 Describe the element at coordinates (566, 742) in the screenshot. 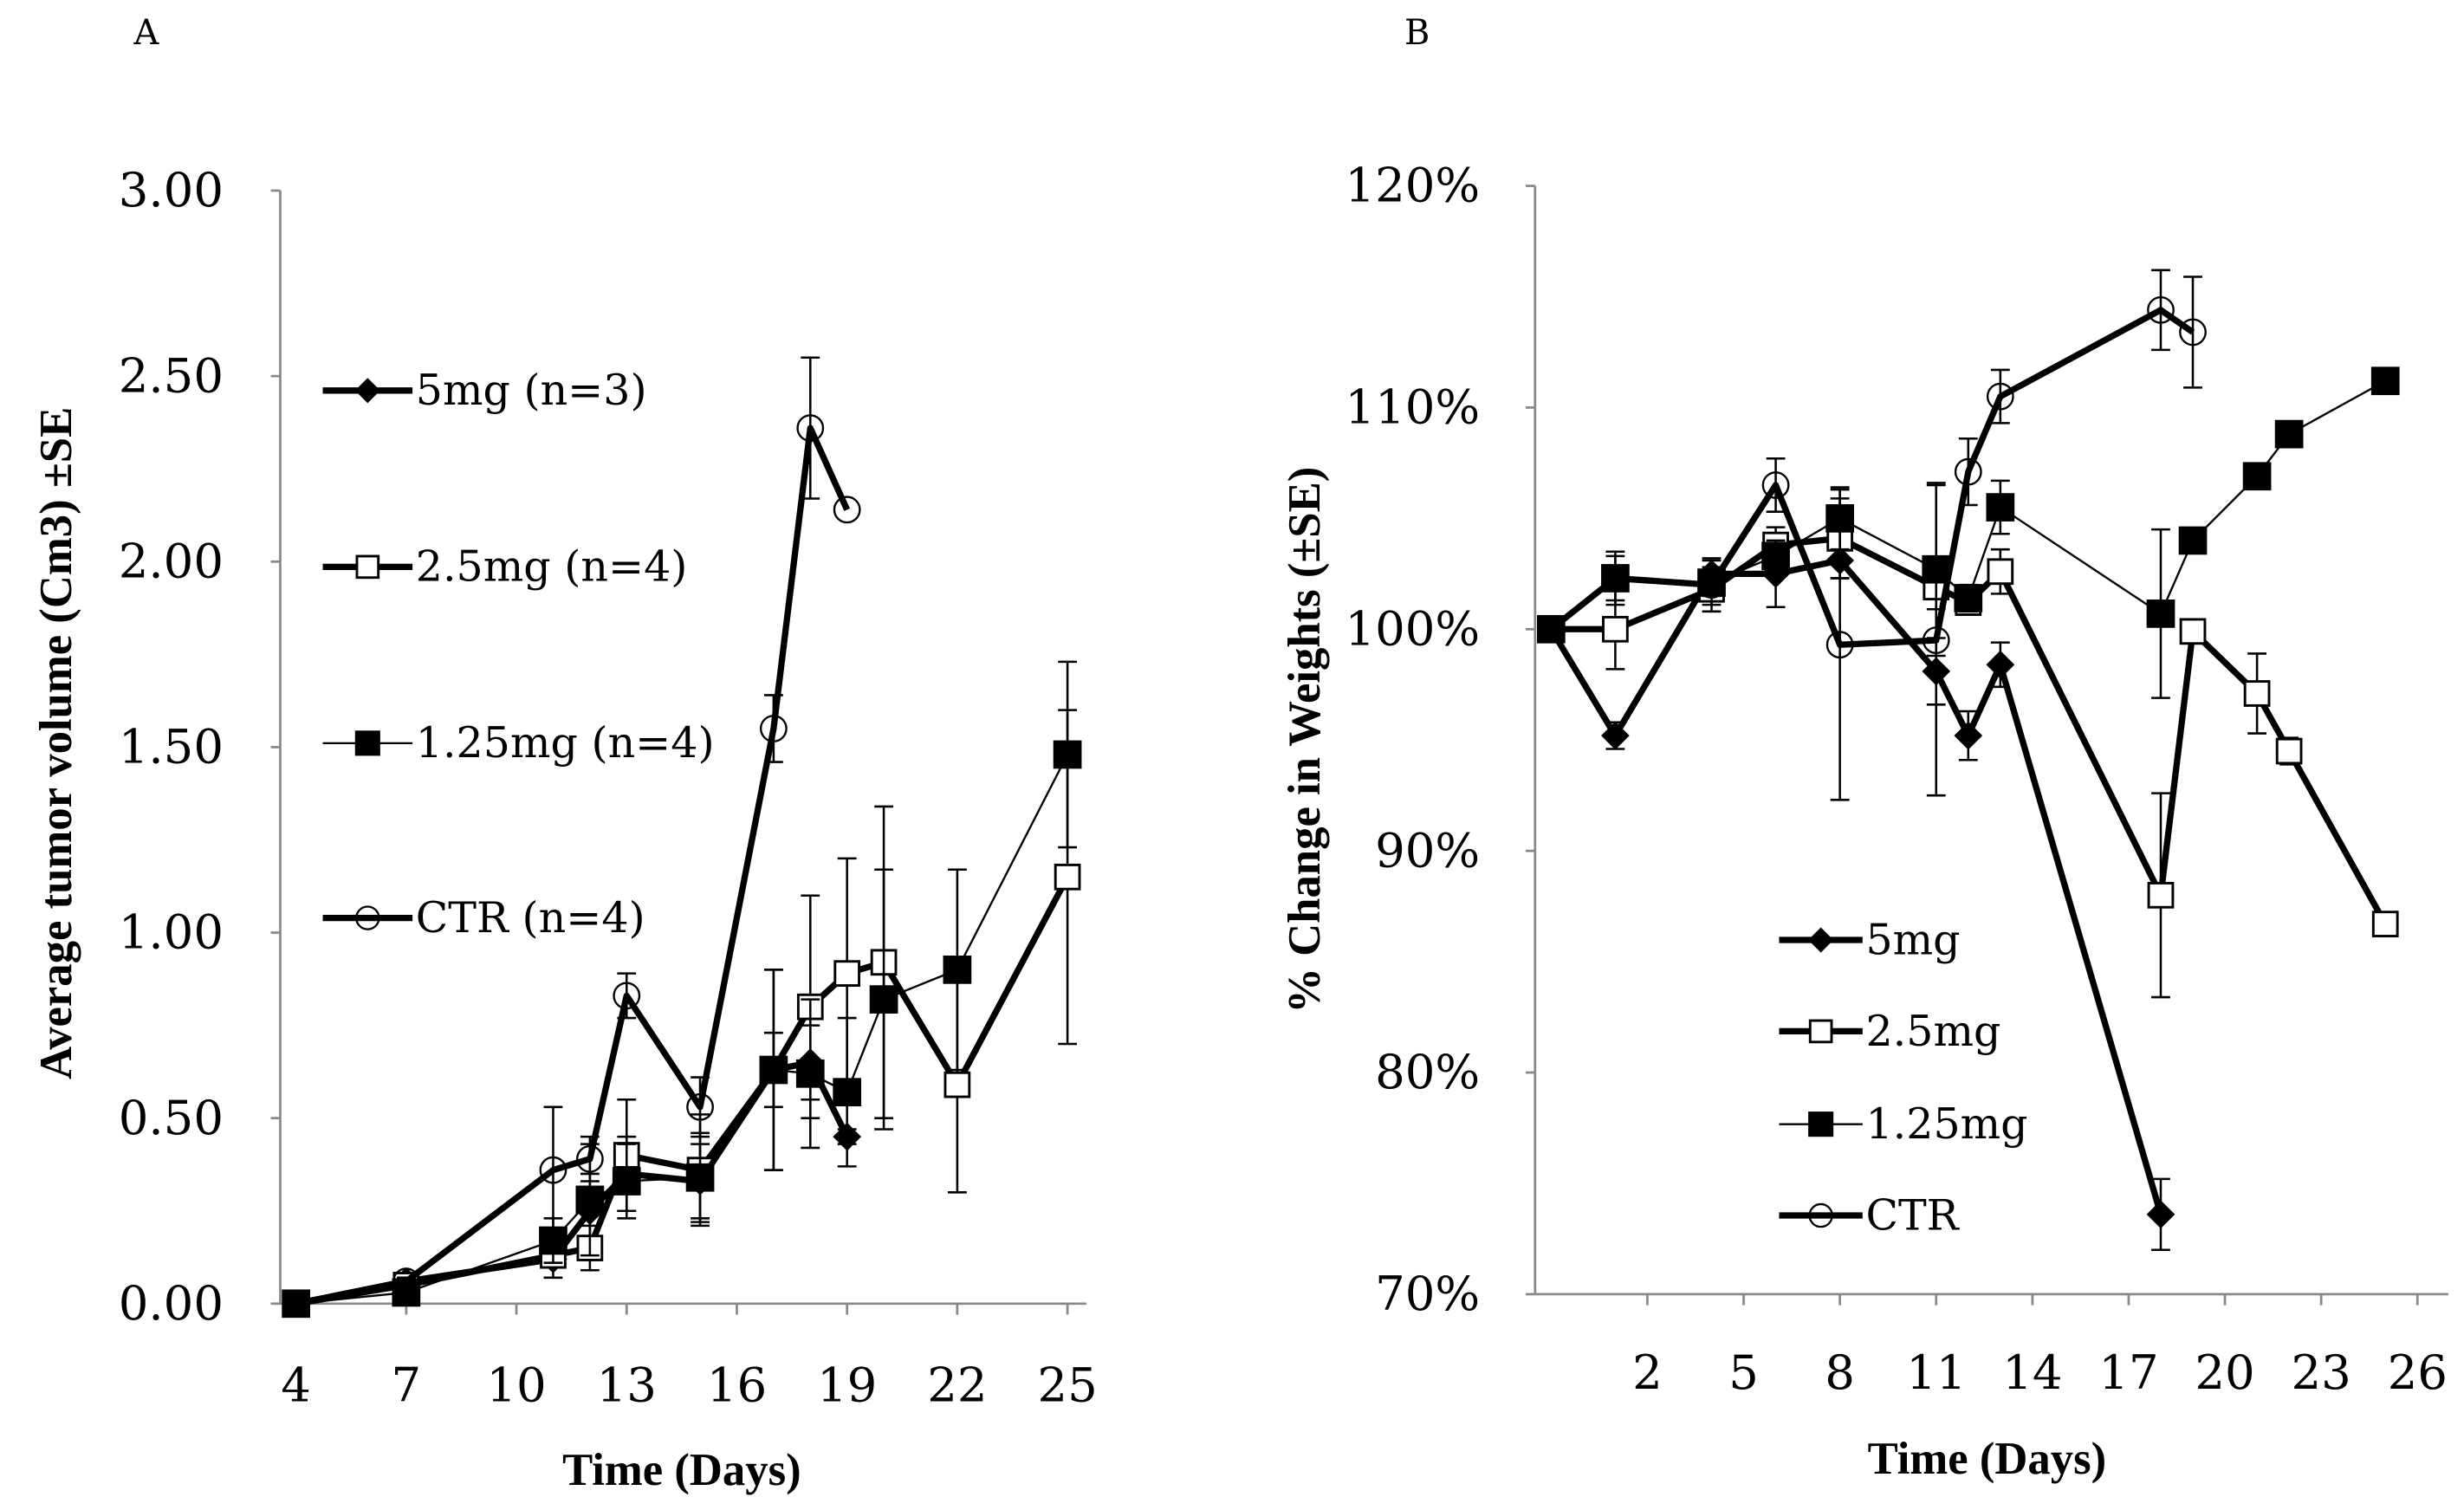

I see `legend-label: 1.25mg (n=4)` at that location.